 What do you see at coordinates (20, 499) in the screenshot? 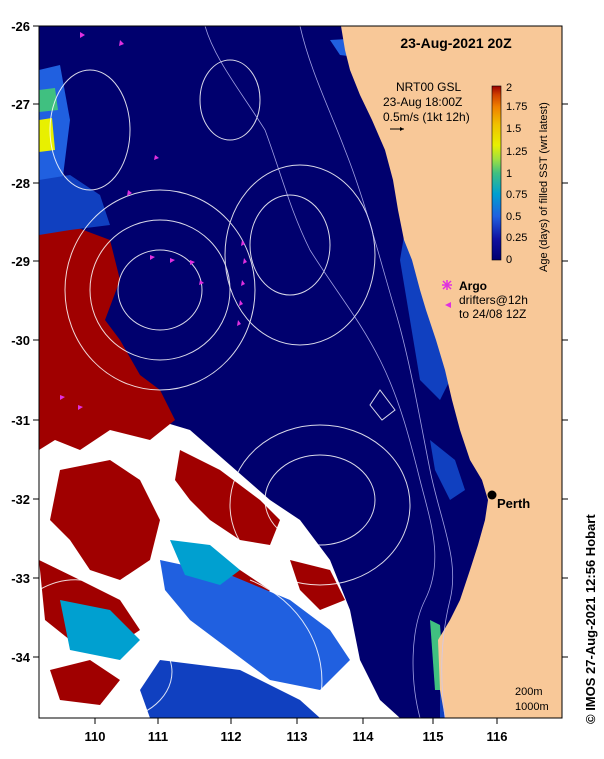
I see `lat-tick-label: -32` at bounding box center [20, 499].